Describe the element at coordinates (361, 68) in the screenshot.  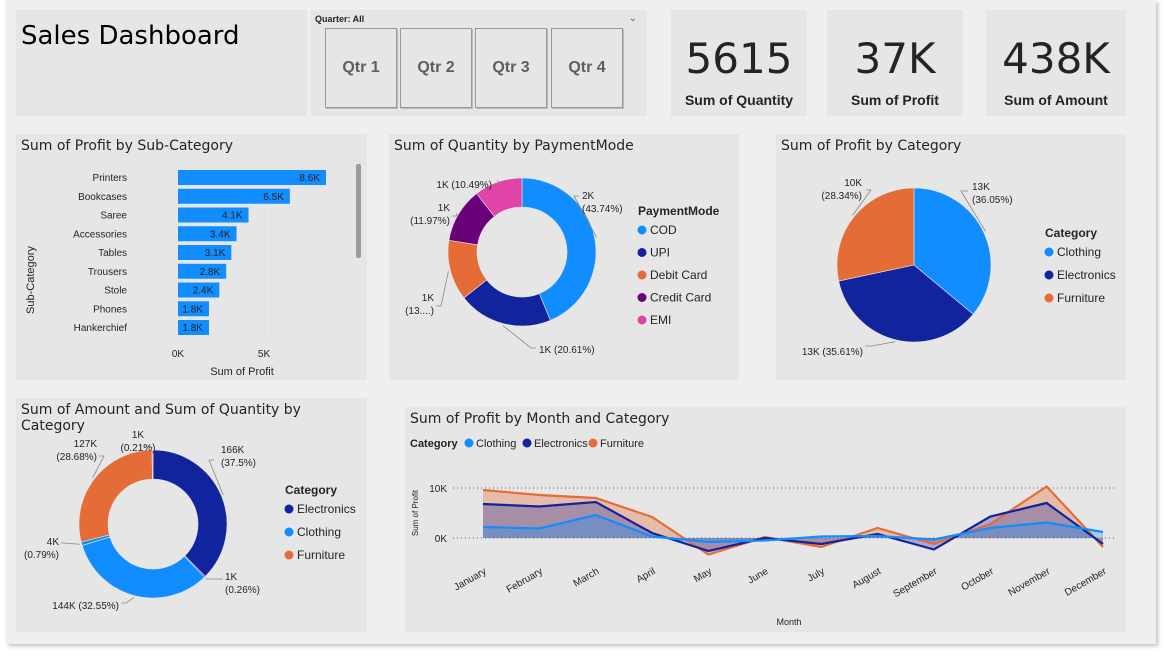
I see `slicer-button-qtr1: Qtr 1` at that location.